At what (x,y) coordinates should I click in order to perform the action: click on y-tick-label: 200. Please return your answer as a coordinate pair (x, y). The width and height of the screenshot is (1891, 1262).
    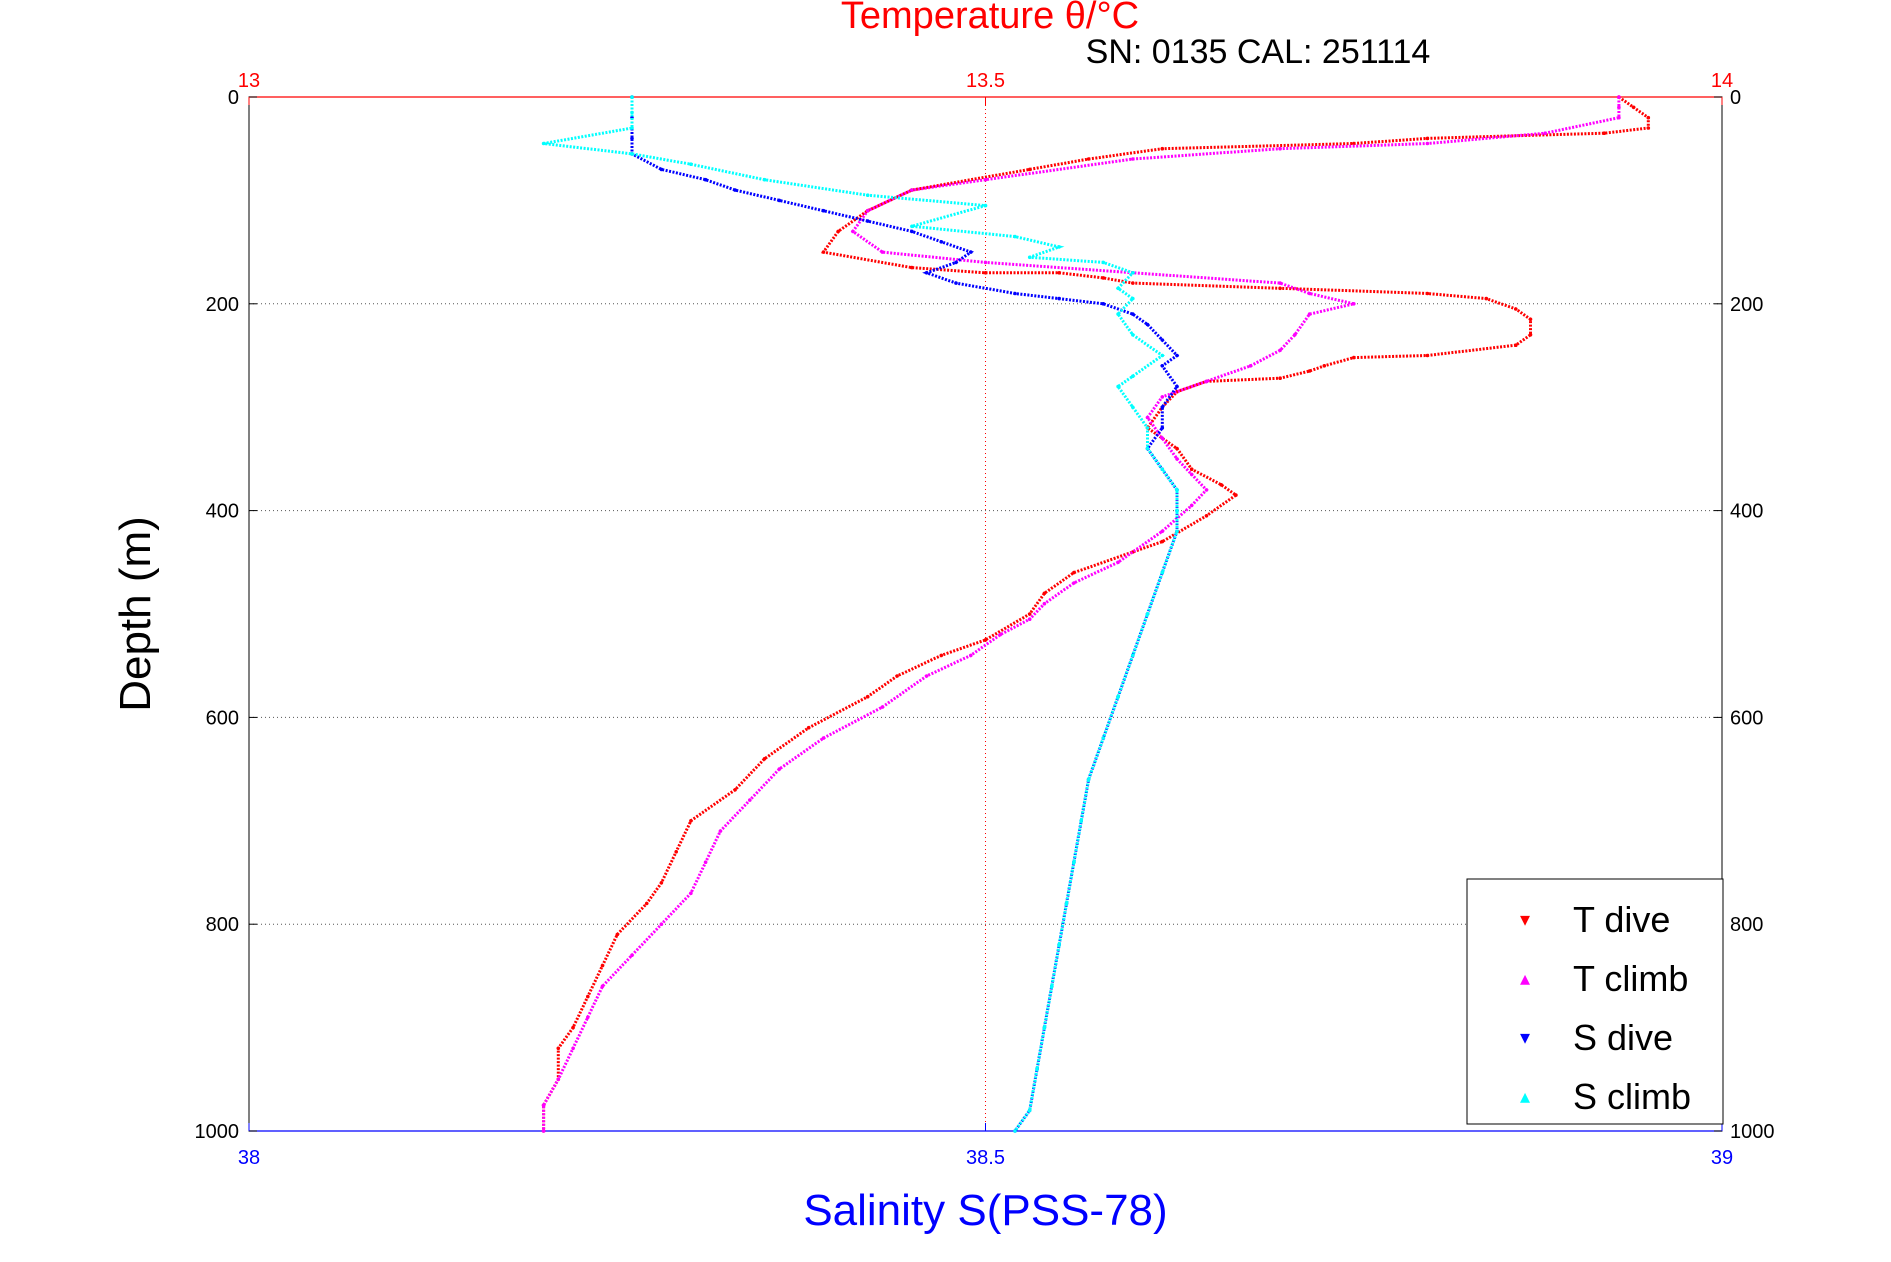
    Looking at the image, I should click on (222, 305).